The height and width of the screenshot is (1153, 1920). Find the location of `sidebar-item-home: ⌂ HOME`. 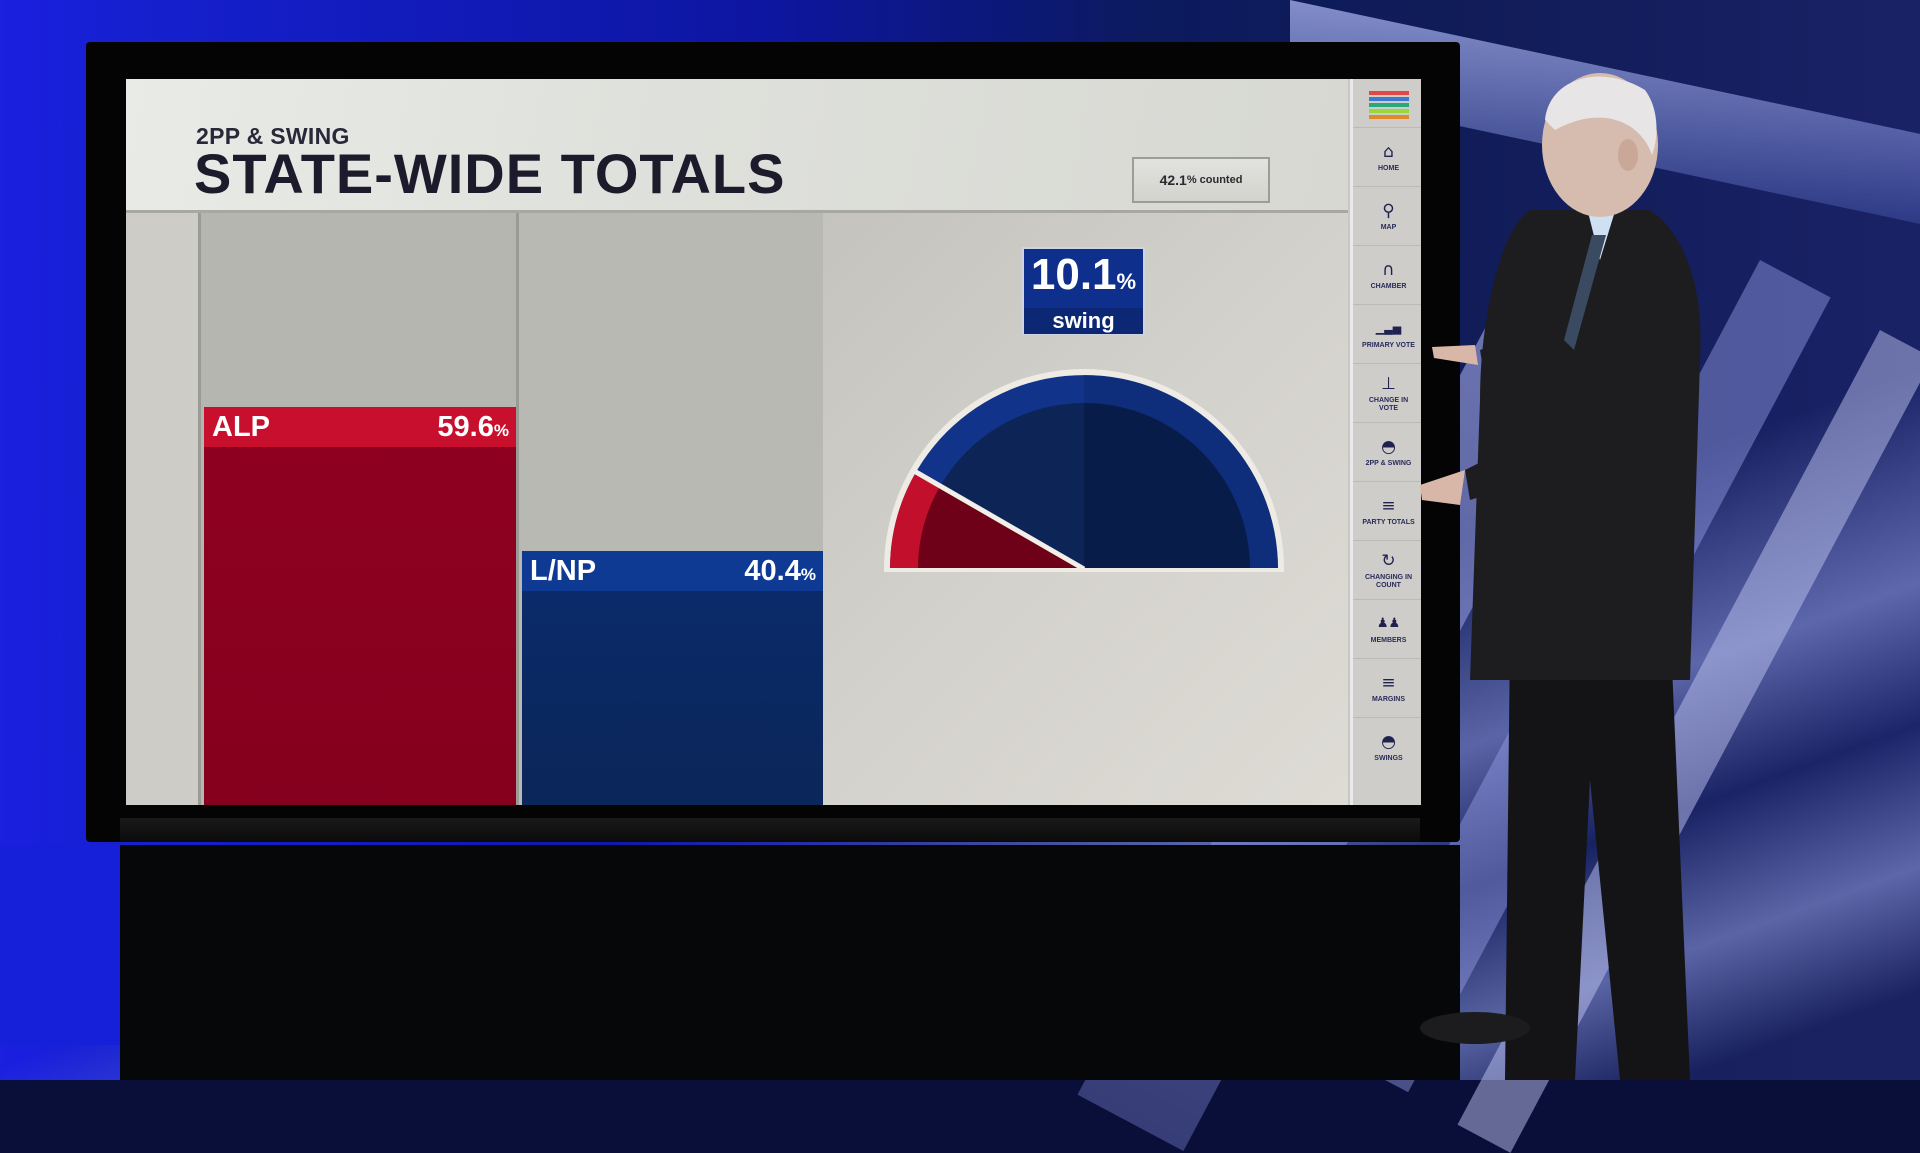

sidebar-item-home: ⌂ HOME is located at coordinates (1387, 156).